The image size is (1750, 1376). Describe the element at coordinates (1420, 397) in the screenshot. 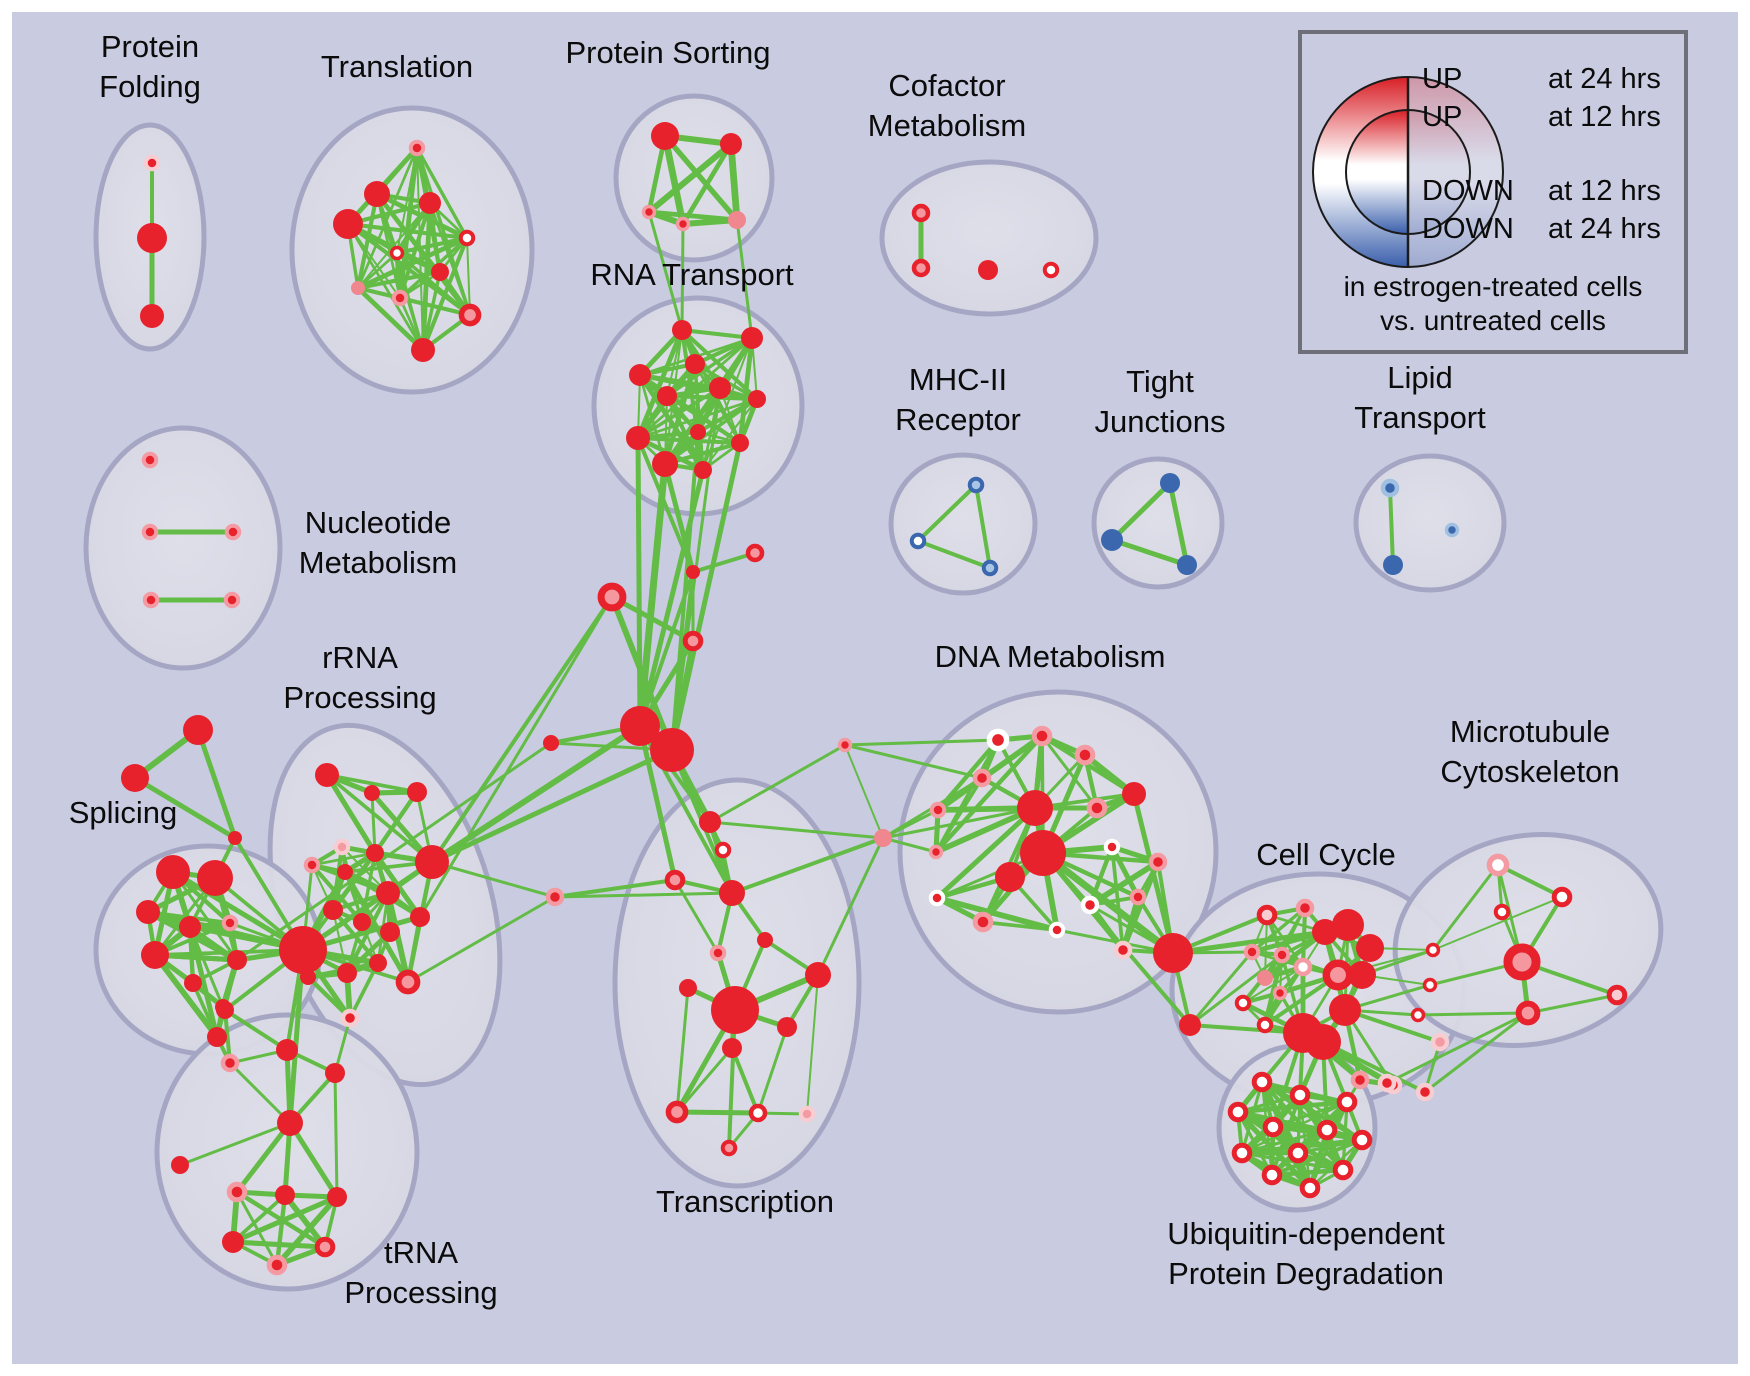

I see `cluster-label-lipid-transport: Lipid Transport` at that location.